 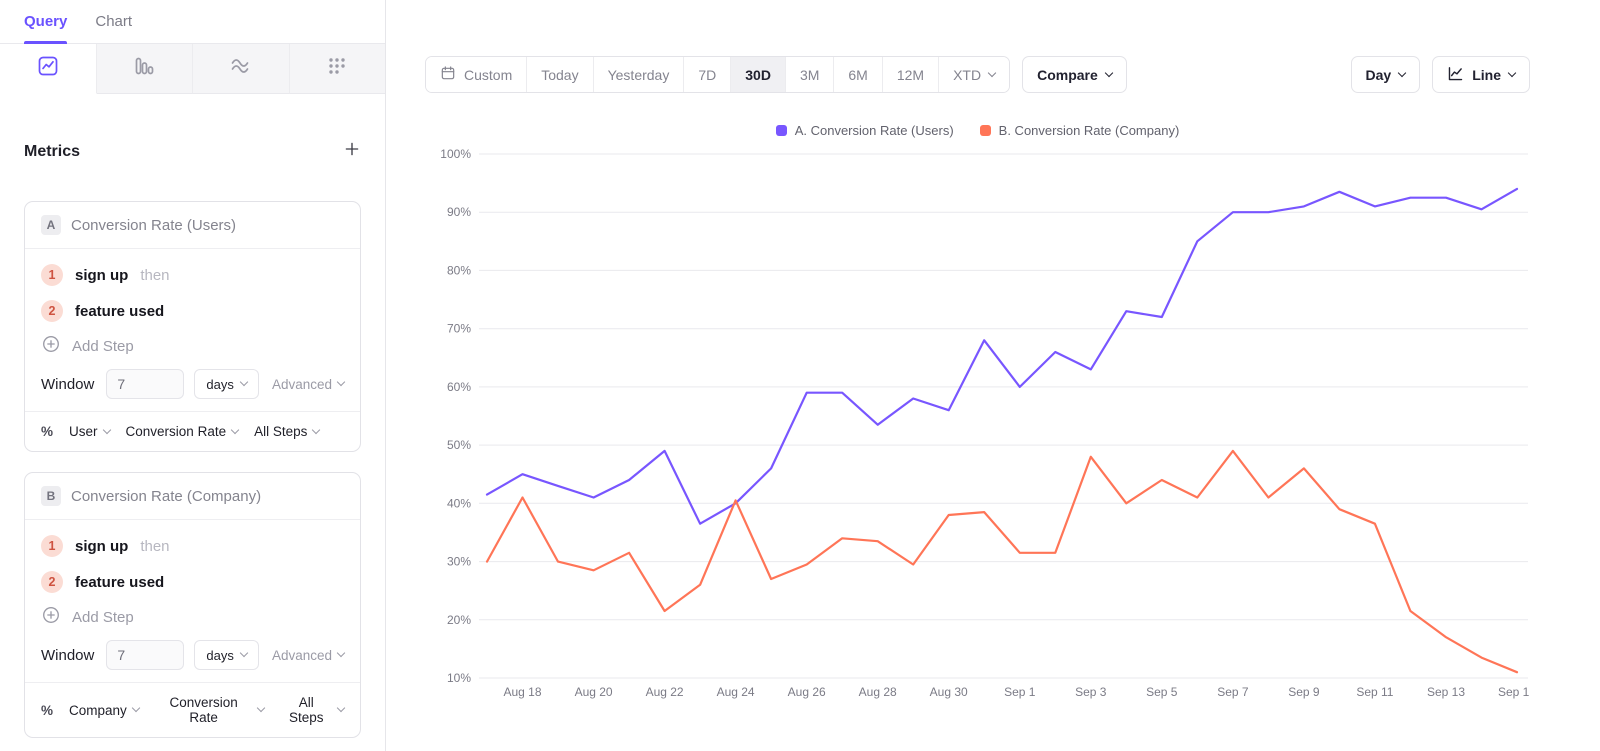 What do you see at coordinates (757, 74) in the screenshot?
I see `date-range-30d: 30D` at bounding box center [757, 74].